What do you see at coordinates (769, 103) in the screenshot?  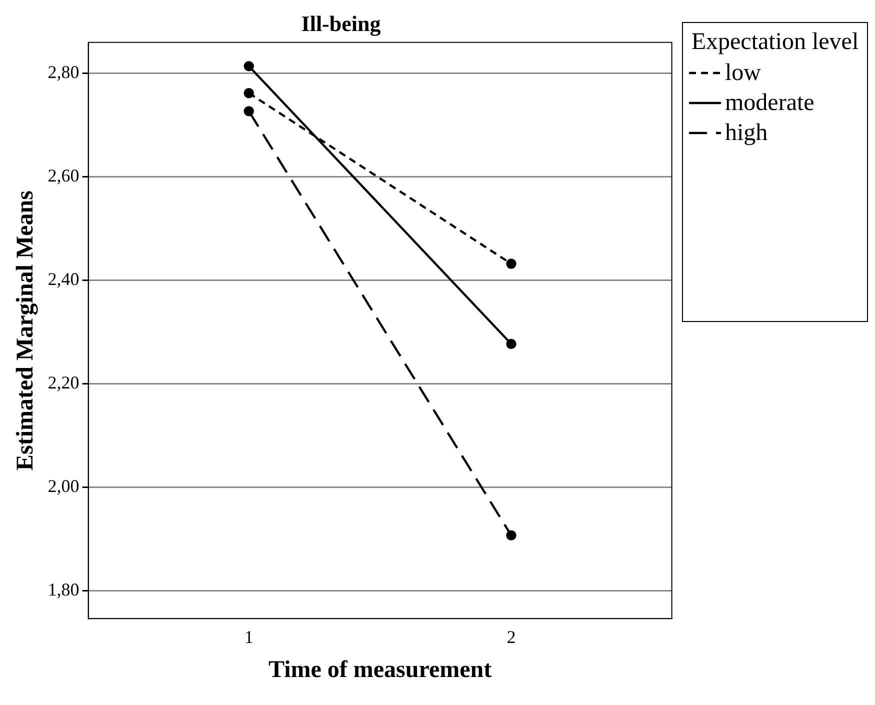 I see `legend-label: moderate` at bounding box center [769, 103].